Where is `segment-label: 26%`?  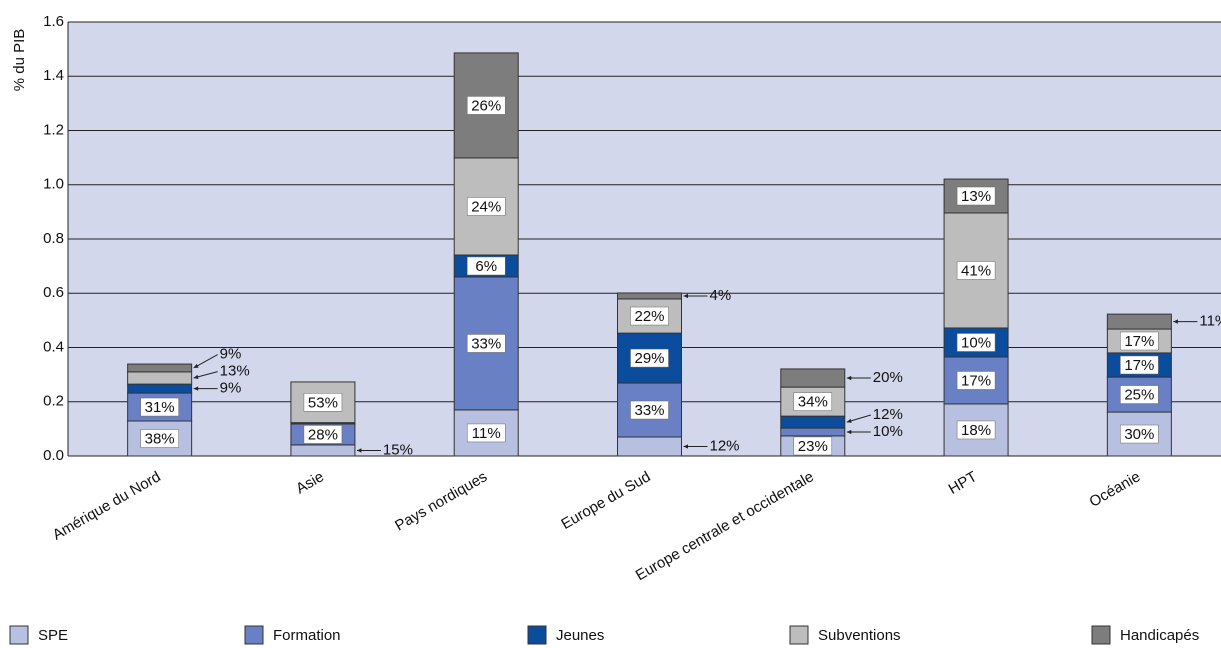
segment-label: 26% is located at coordinates (486, 105).